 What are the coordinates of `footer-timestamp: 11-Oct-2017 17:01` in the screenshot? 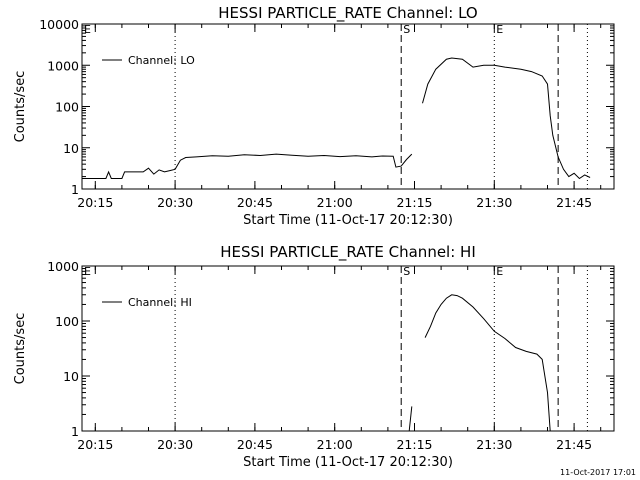 It's located at (598, 472).